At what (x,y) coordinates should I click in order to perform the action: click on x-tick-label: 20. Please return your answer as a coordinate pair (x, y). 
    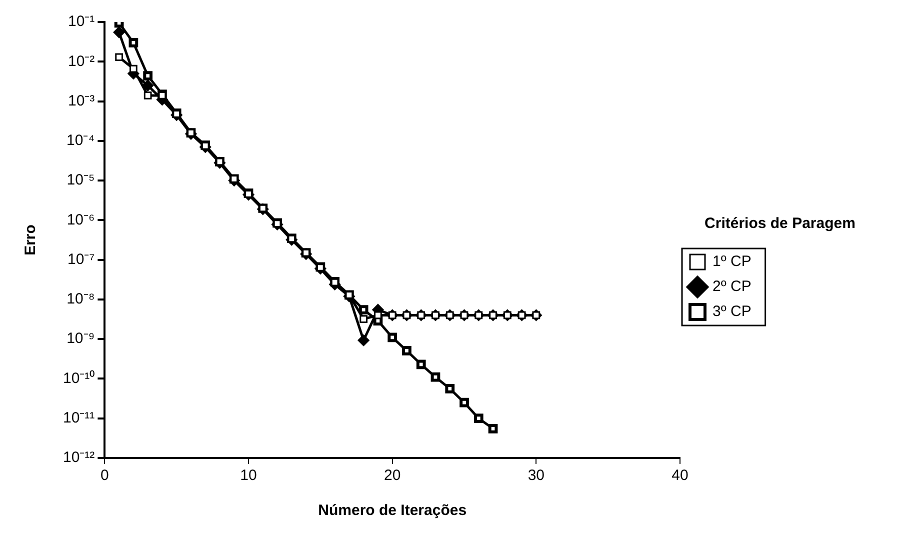
    Looking at the image, I should click on (392, 475).